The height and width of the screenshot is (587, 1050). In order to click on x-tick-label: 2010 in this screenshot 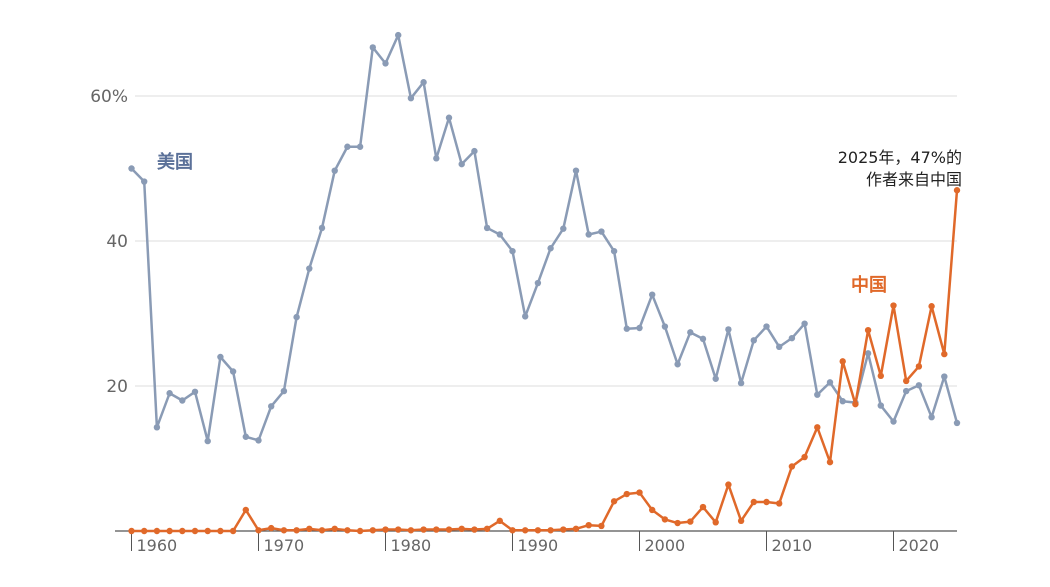, I will do `click(792, 545)`.